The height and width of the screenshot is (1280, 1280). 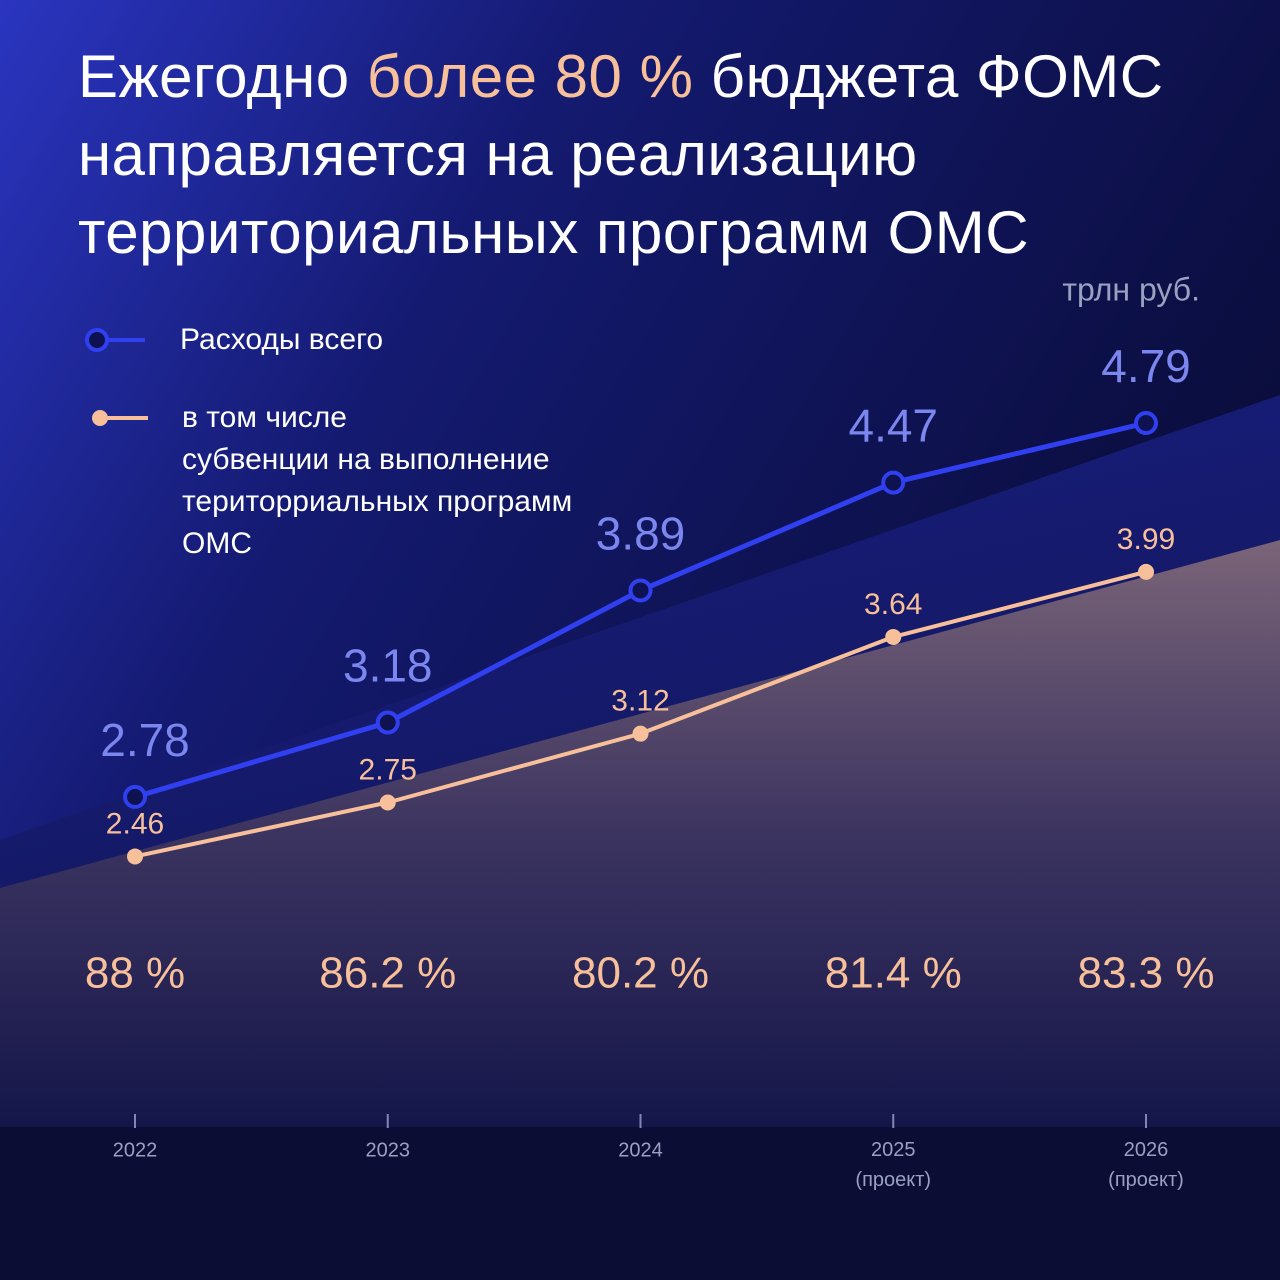 I want to click on data-label: 2.78, so click(x=145, y=740).